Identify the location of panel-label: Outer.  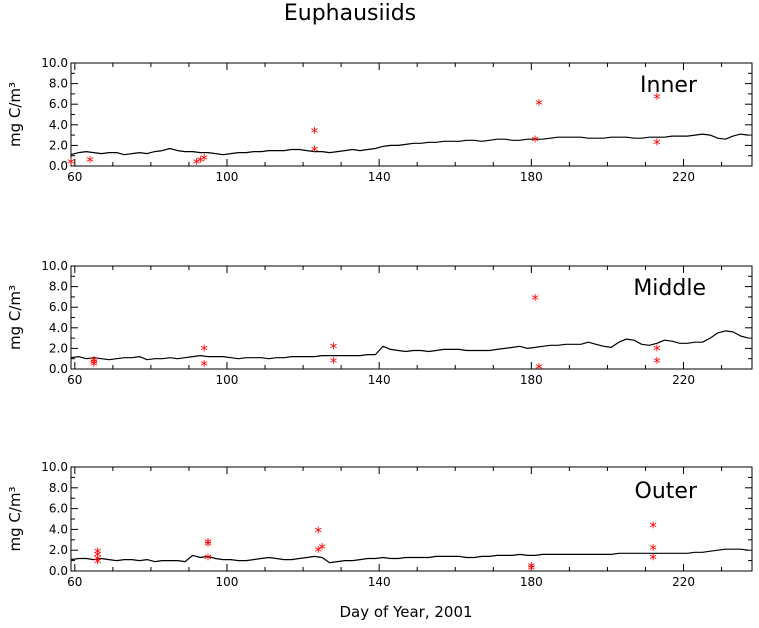
(666, 491).